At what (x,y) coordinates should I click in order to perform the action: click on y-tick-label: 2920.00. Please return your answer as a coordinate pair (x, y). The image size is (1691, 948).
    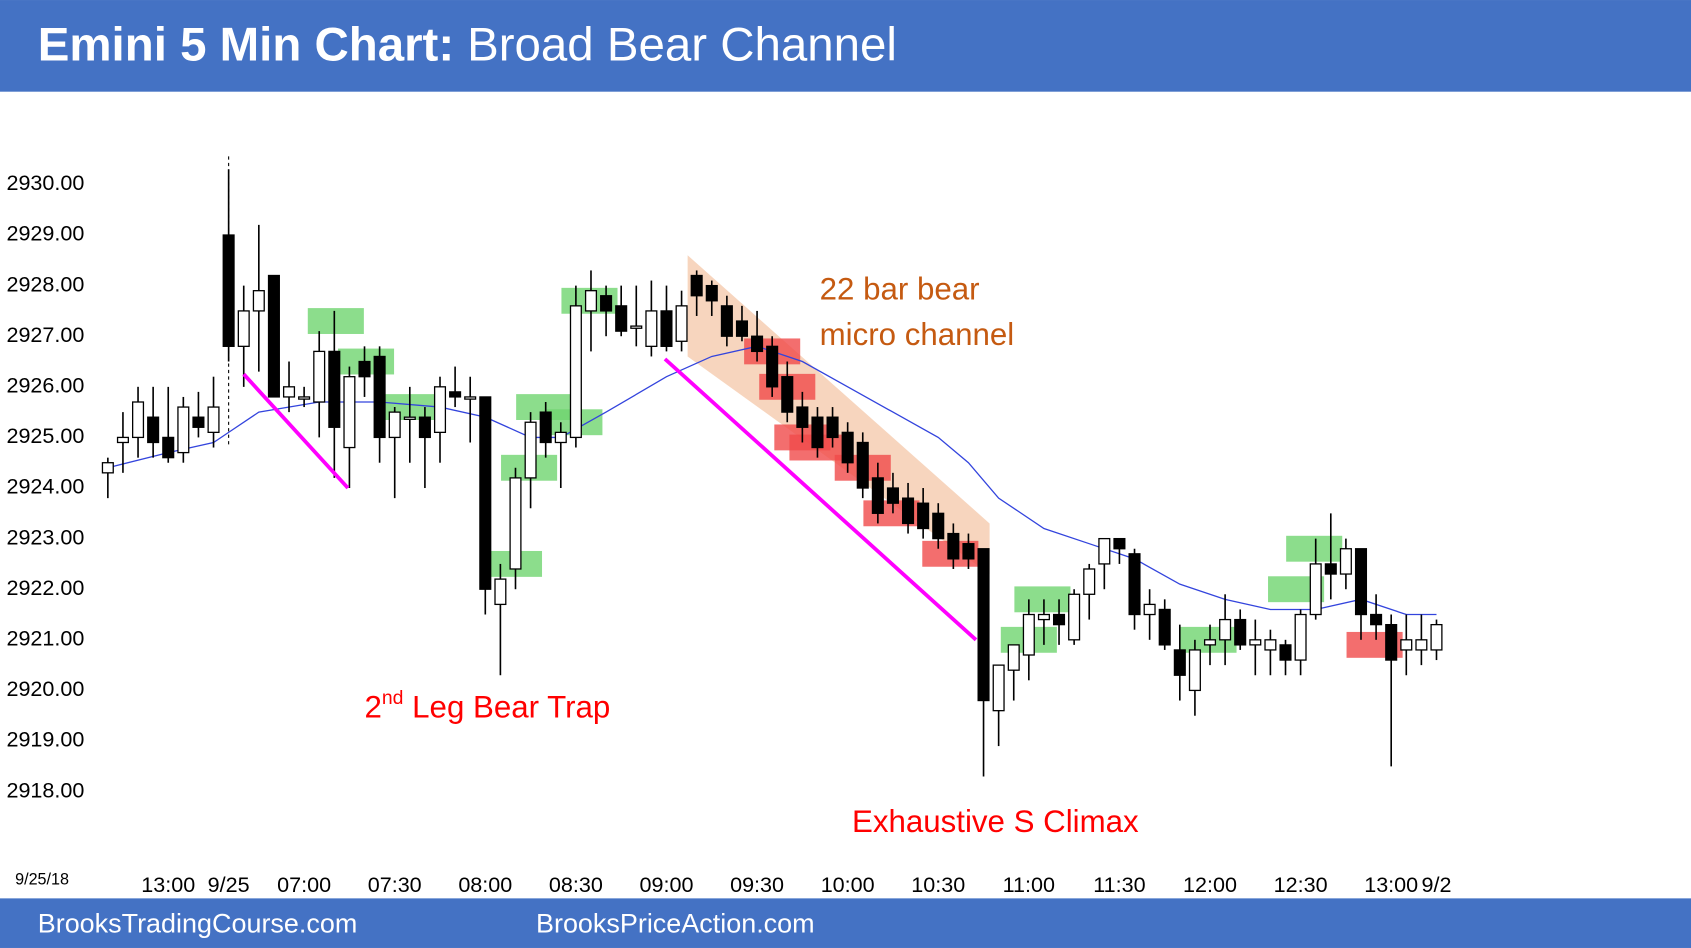
    Looking at the image, I should click on (45, 688).